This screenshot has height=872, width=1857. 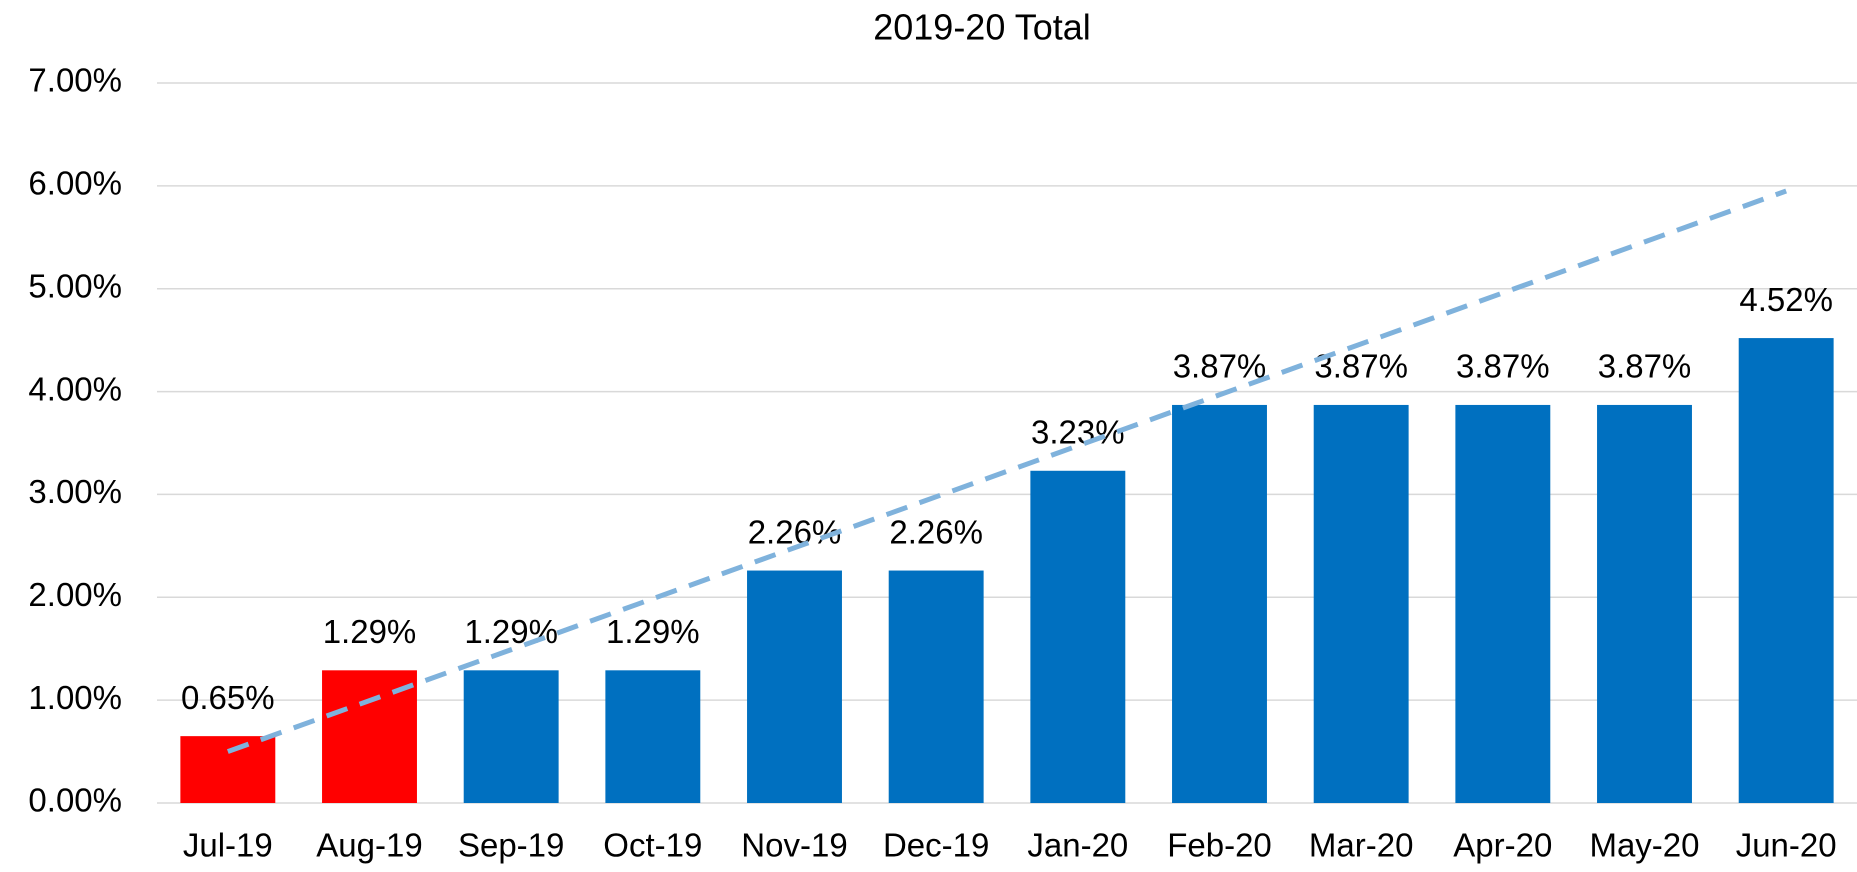 What do you see at coordinates (1077, 845) in the screenshot?
I see `x-tick-label: Jan-20` at bounding box center [1077, 845].